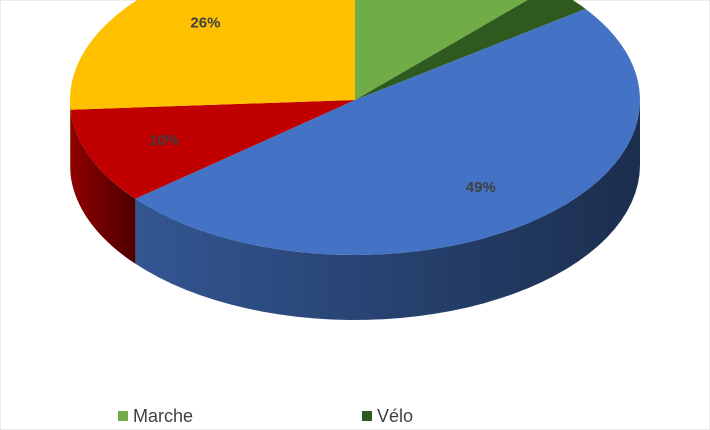 This screenshot has height=430, width=710. I want to click on legend-label: Marche, so click(163, 416).